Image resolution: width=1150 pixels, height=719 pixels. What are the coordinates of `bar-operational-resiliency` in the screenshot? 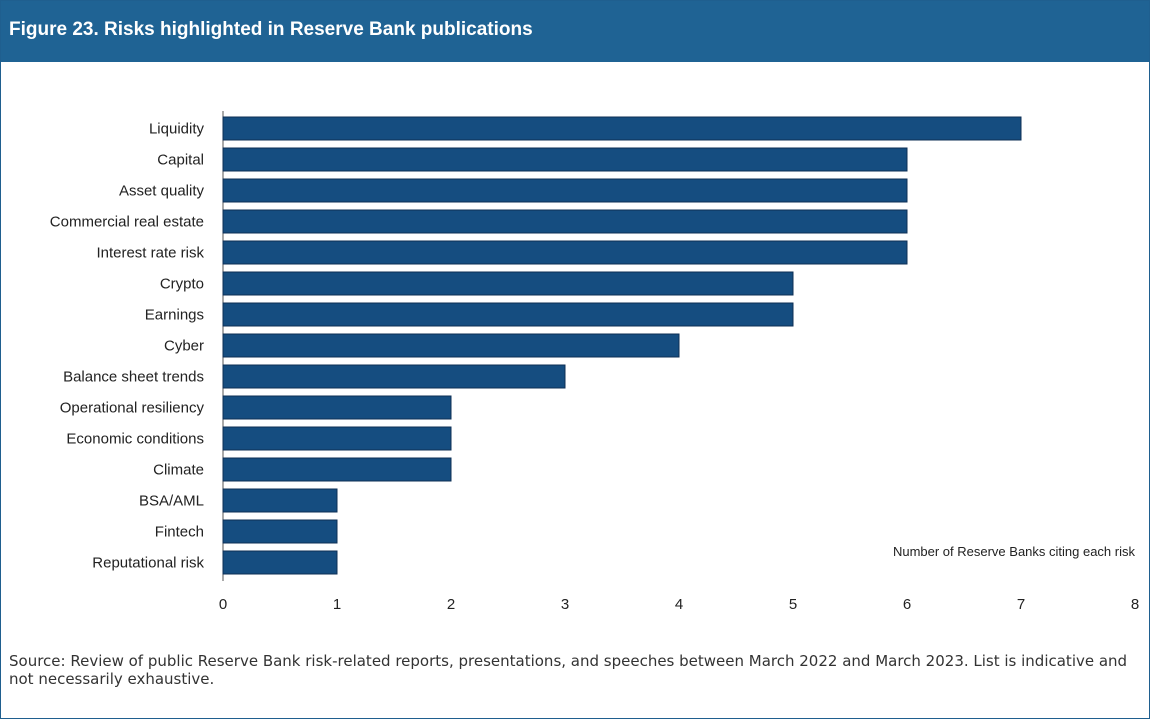 It's located at (337, 407).